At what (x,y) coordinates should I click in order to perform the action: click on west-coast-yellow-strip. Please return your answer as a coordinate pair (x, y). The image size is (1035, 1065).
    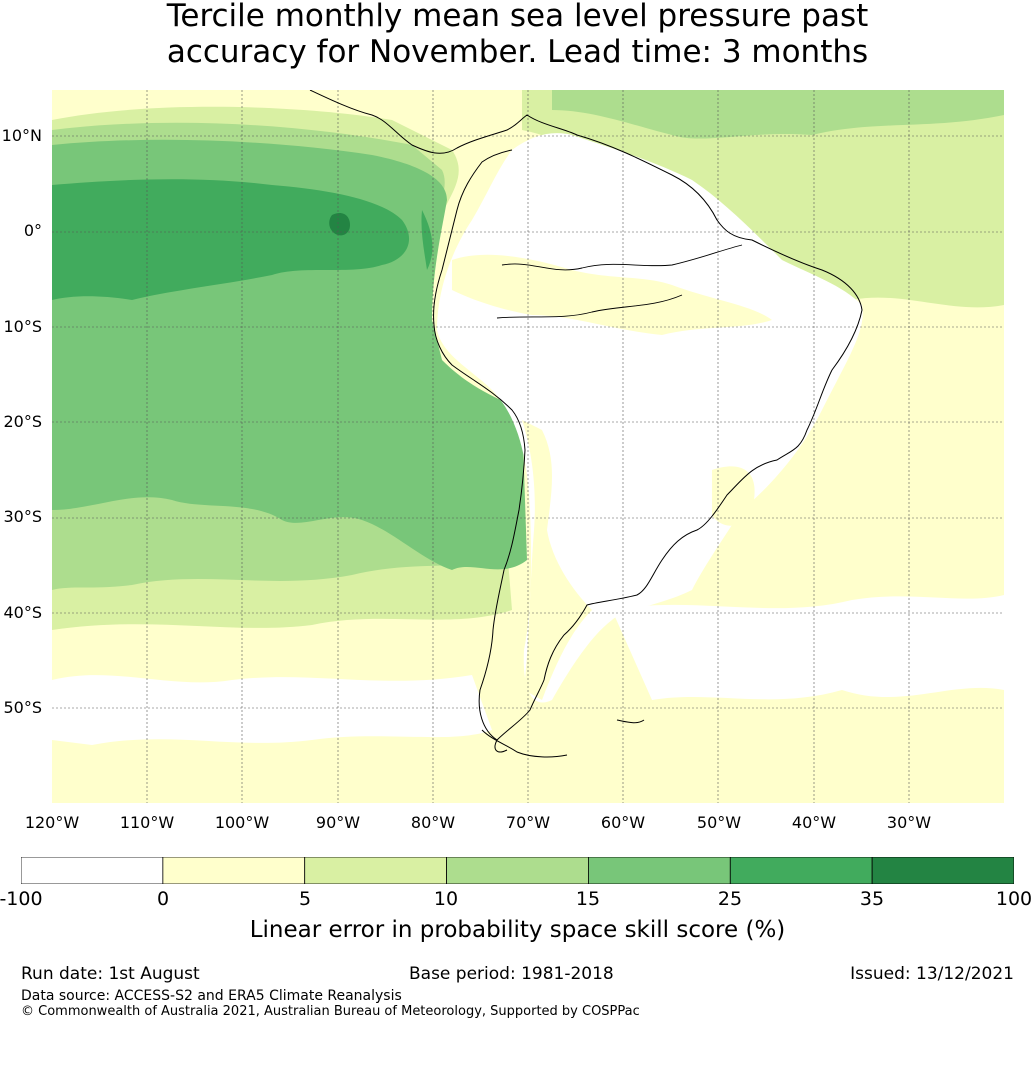
    Looking at the image, I should click on (557, 560).